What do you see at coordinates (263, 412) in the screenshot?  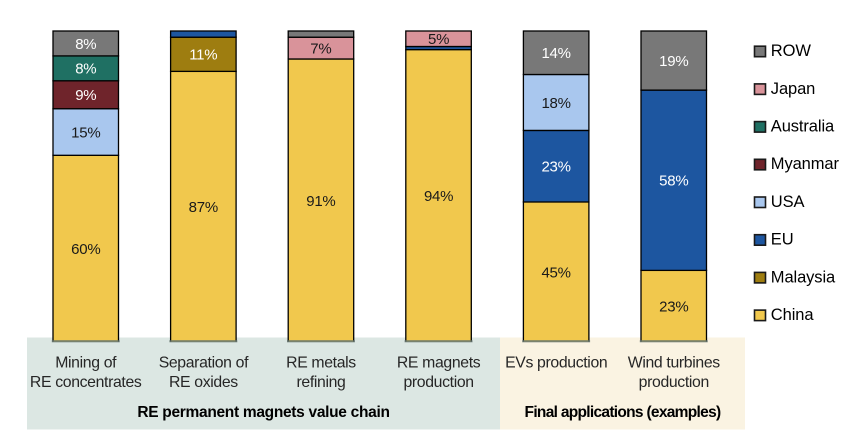 I see `svg-text:RE permanent magnets value cha: RE permanent magnets value chain` at bounding box center [263, 412].